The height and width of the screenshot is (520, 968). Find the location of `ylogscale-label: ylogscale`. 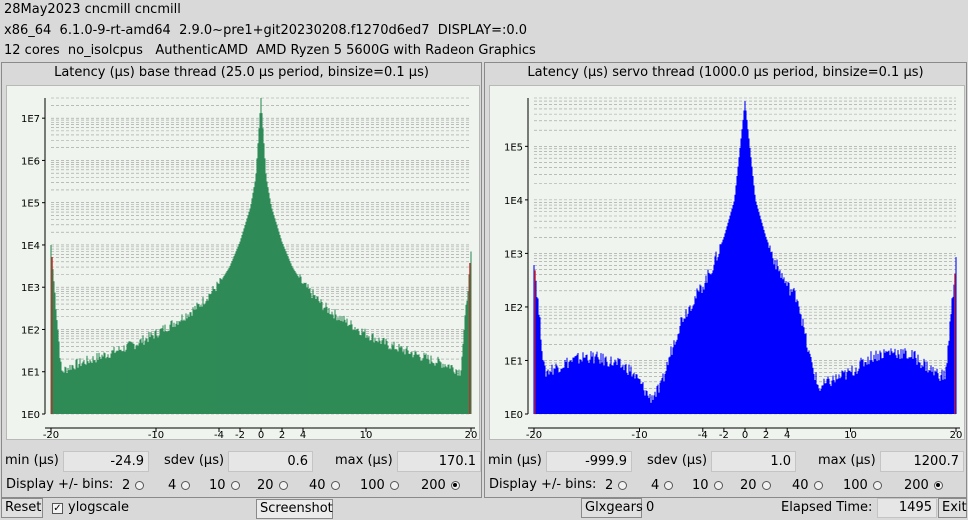

ylogscale-label: ylogscale is located at coordinates (99, 507).